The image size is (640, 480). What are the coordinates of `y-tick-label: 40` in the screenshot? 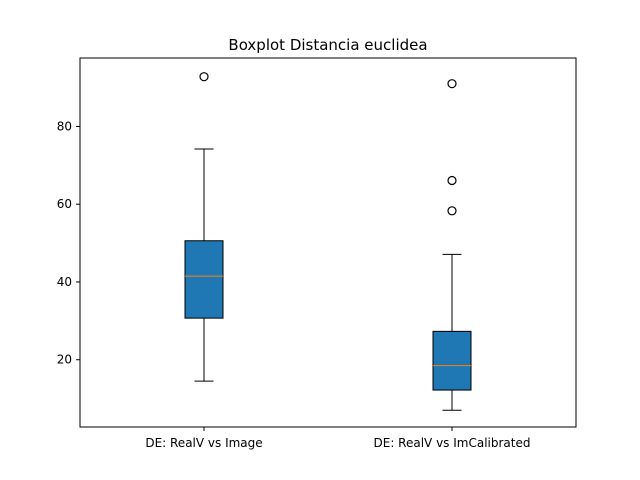 It's located at (64, 282).